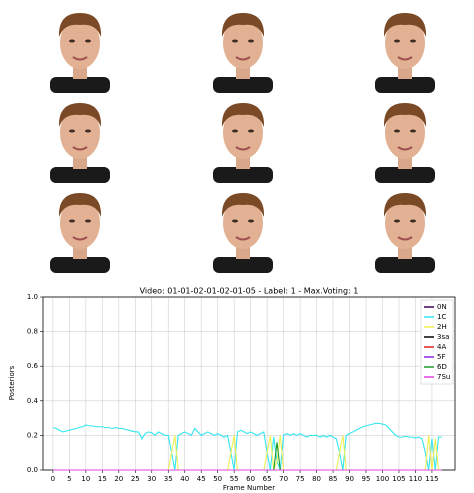  What do you see at coordinates (442, 367) in the screenshot?
I see `legend-label: 6D` at bounding box center [442, 367].